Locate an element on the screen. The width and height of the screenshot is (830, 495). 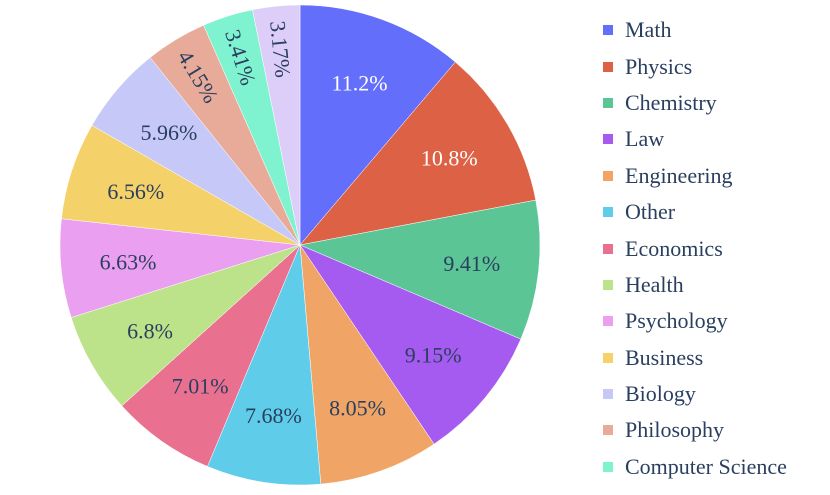
pie-slice-chemistry is located at coordinates (420, 269).